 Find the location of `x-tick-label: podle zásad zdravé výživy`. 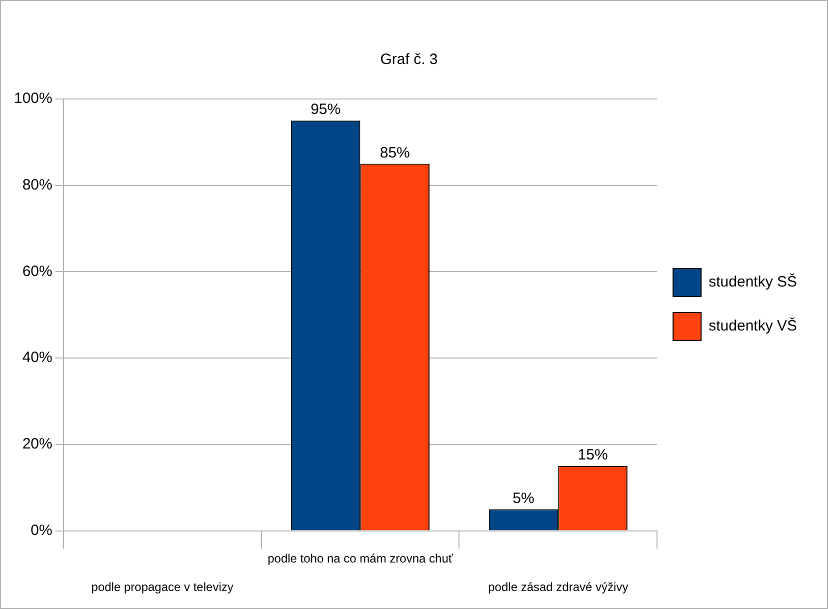

x-tick-label: podle zásad zdravé výživy is located at coordinates (558, 587).